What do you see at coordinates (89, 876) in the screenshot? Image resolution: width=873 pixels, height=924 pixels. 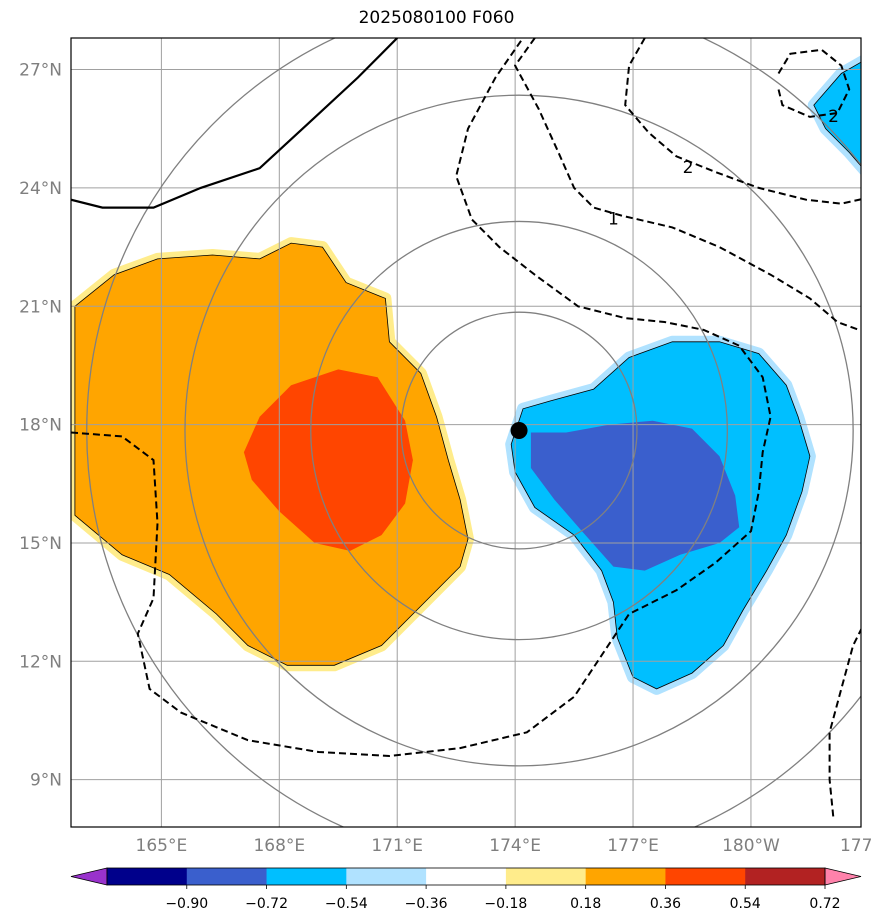 I see `colorbar-extend-low` at bounding box center [89, 876].